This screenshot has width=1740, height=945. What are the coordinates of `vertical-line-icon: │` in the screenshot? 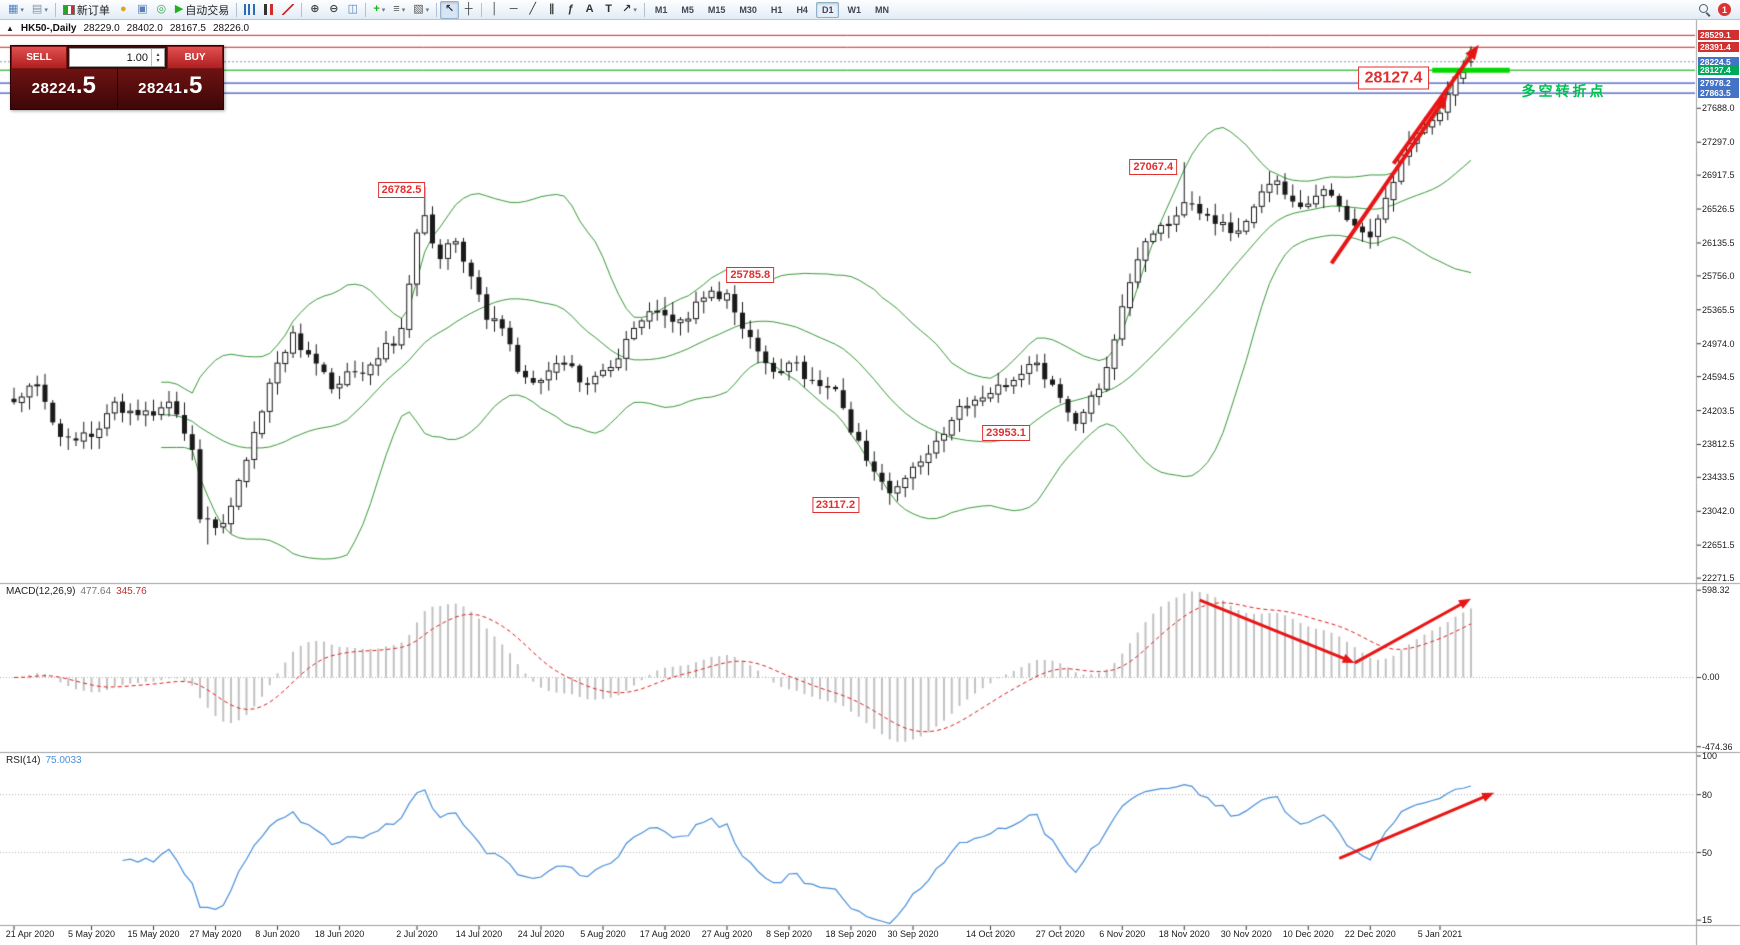 It's located at (495, 9).